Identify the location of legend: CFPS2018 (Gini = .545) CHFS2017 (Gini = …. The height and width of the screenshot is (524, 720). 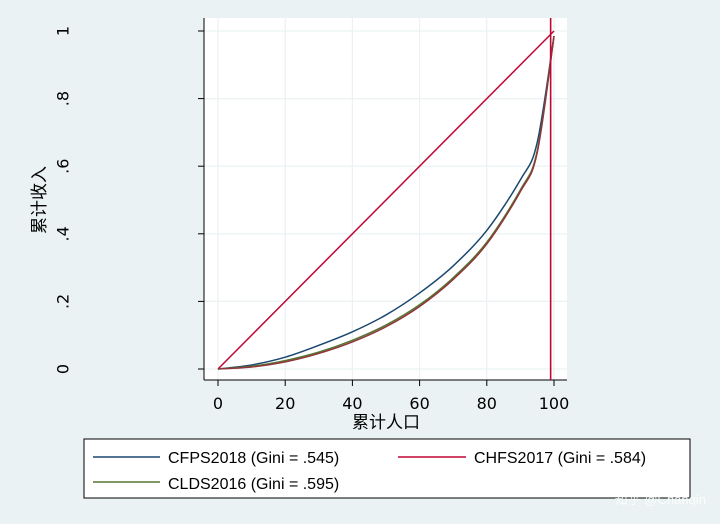
(387, 468).